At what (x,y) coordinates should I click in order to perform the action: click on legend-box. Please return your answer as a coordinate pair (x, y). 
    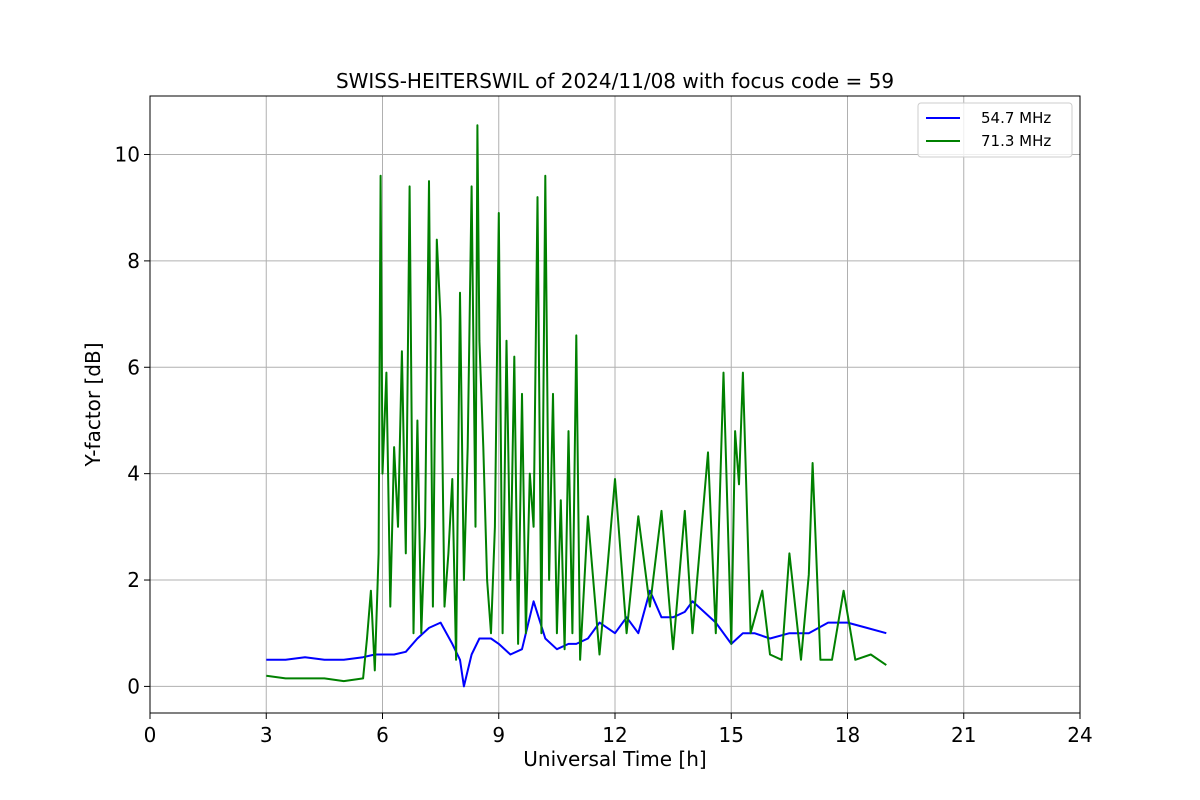
    Looking at the image, I should click on (995, 130).